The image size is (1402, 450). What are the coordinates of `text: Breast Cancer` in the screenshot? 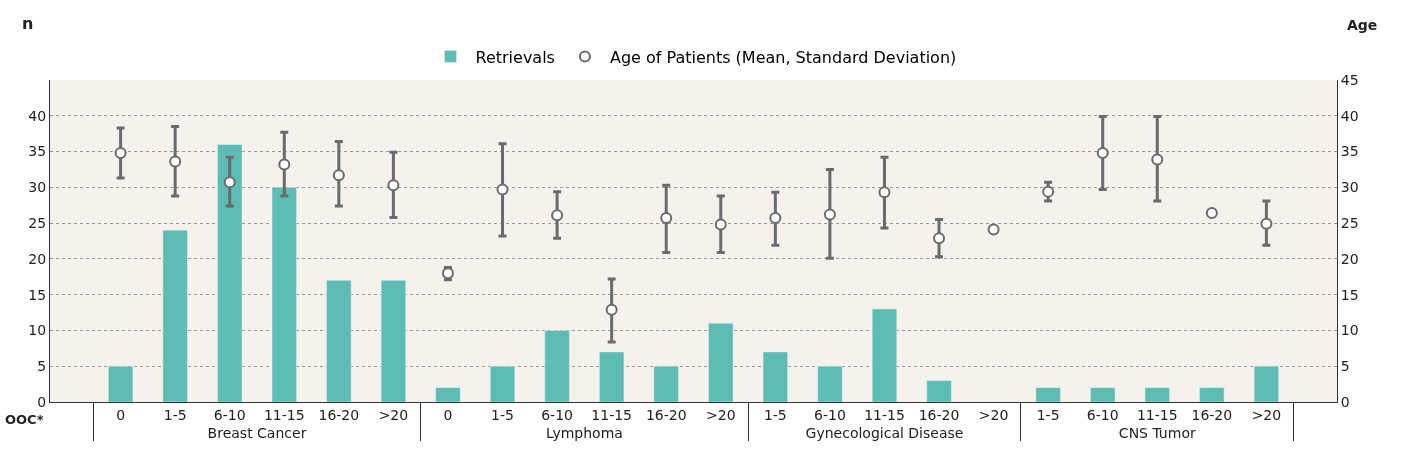 It's located at (257, 432).